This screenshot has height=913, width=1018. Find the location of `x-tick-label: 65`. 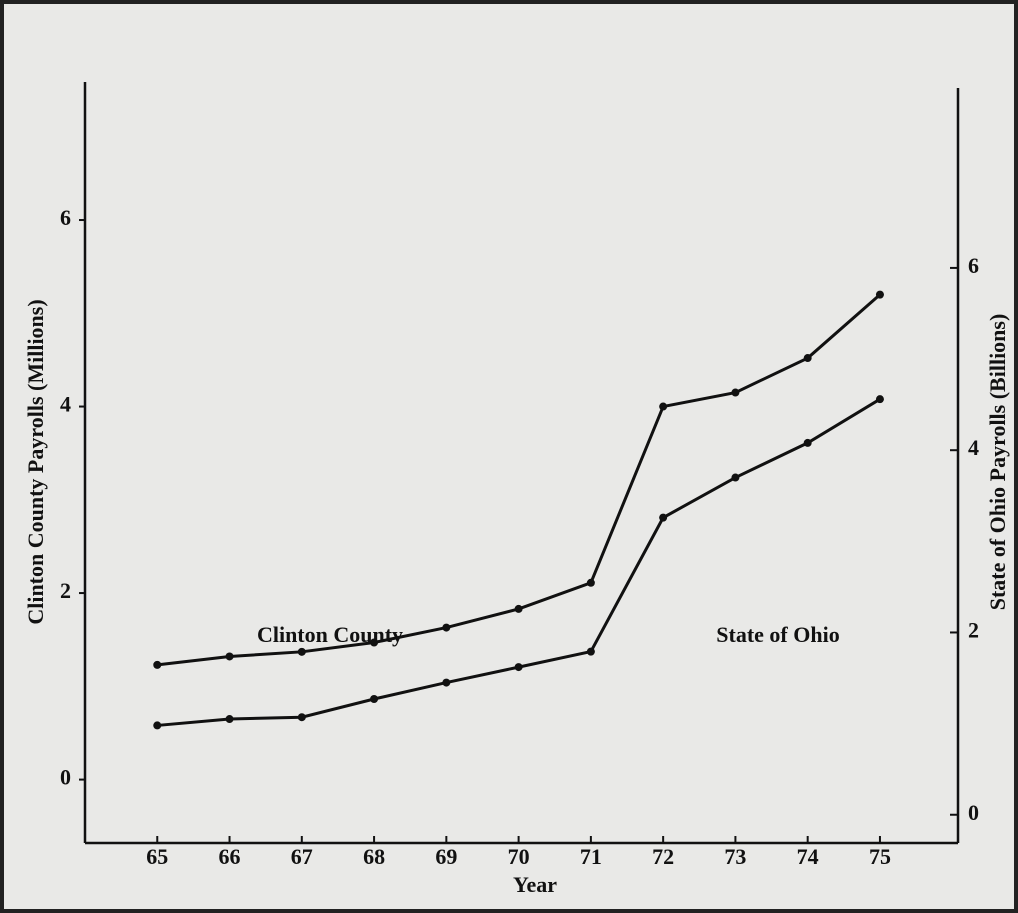

x-tick-label: 65 is located at coordinates (157, 856).